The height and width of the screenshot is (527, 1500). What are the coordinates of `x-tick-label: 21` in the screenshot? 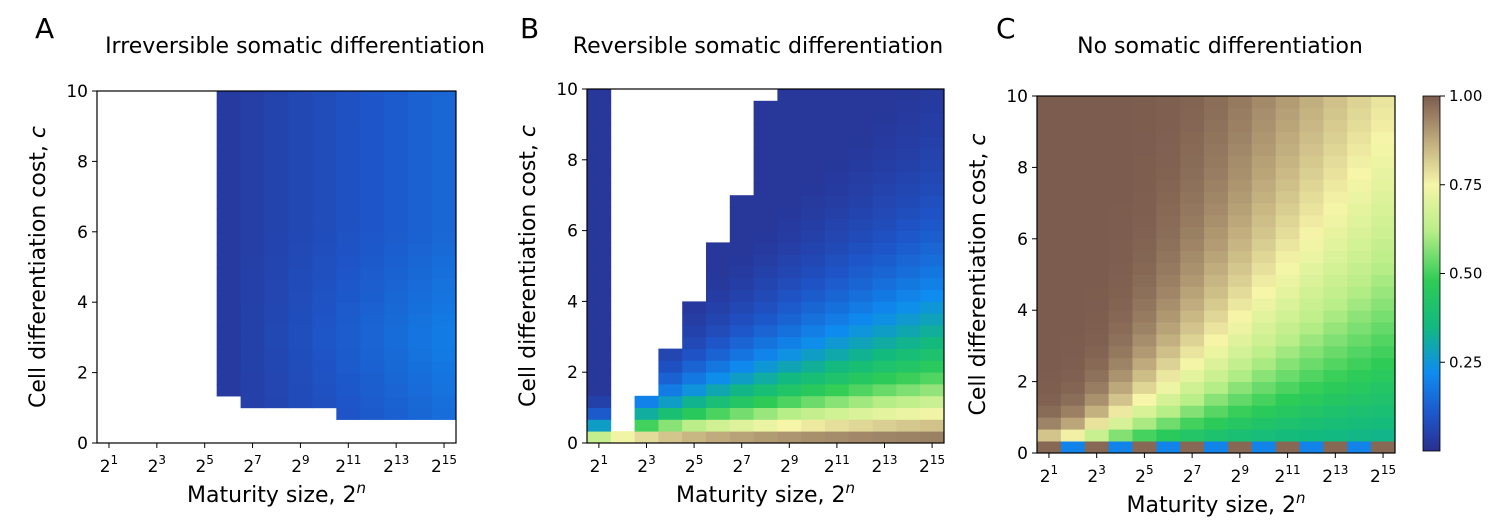 It's located at (109, 465).